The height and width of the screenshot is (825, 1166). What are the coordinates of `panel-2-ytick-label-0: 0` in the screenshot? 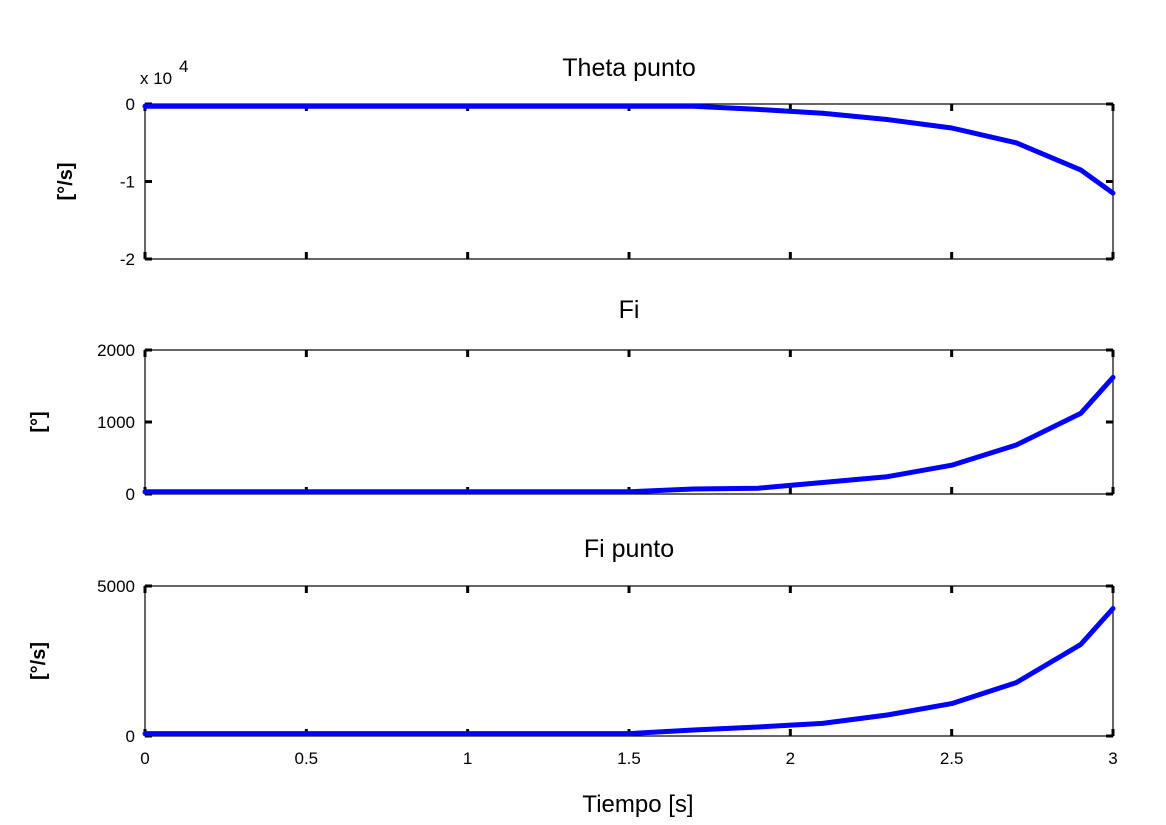 It's located at (130, 494).